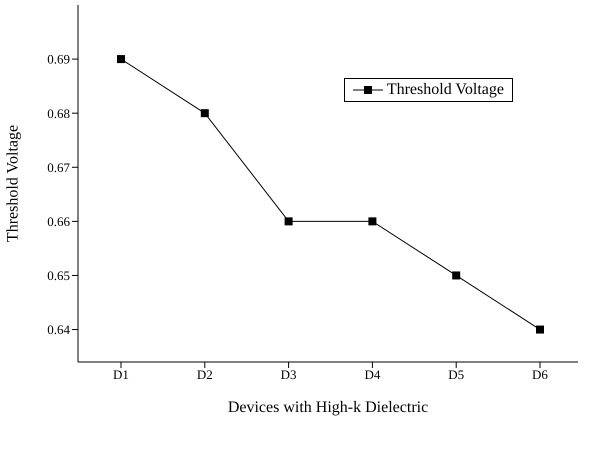 This screenshot has width=598, height=451. I want to click on x-tick-label: D3, so click(288, 374).